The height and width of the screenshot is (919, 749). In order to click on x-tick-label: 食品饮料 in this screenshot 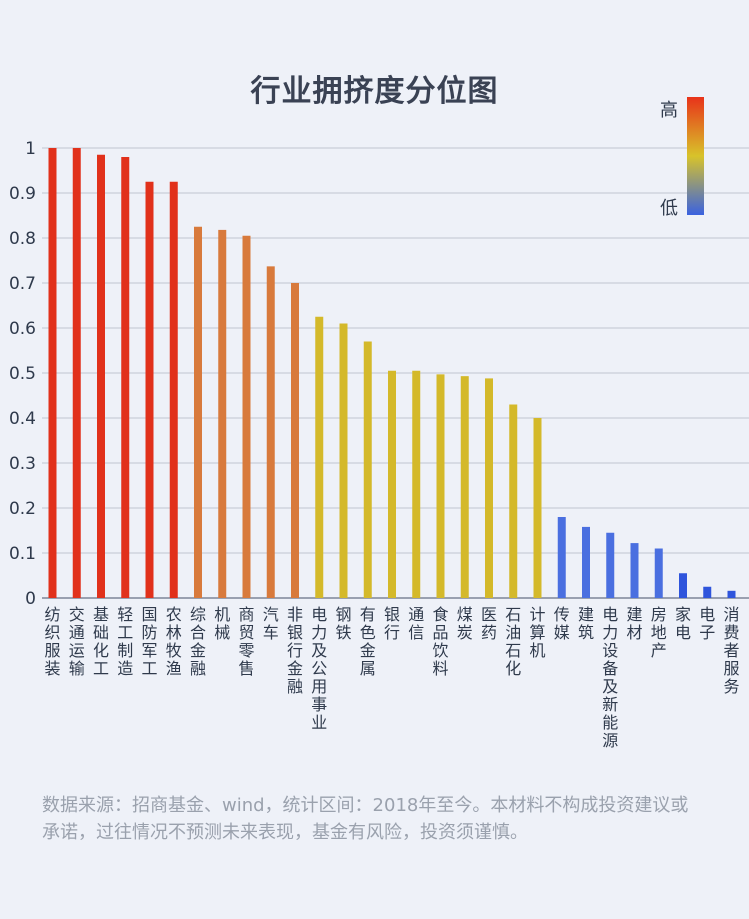, I will do `click(440, 641)`.